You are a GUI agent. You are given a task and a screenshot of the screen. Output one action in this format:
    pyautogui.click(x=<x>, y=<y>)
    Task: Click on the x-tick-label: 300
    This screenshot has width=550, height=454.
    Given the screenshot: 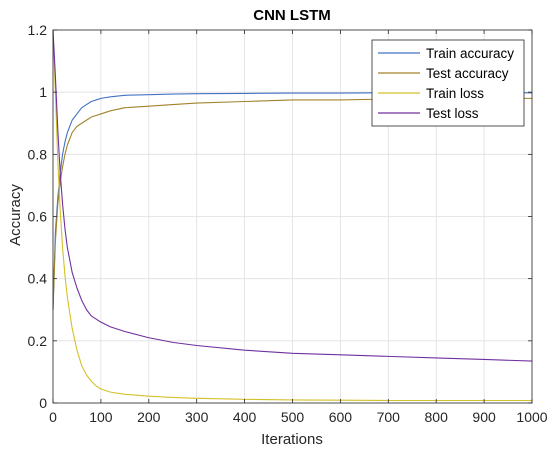 What is the action you would take?
    pyautogui.click(x=197, y=417)
    